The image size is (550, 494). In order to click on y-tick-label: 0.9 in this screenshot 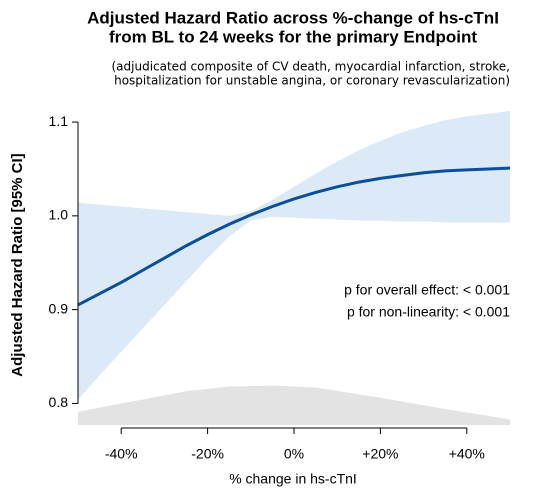, I will do `click(59, 308)`.